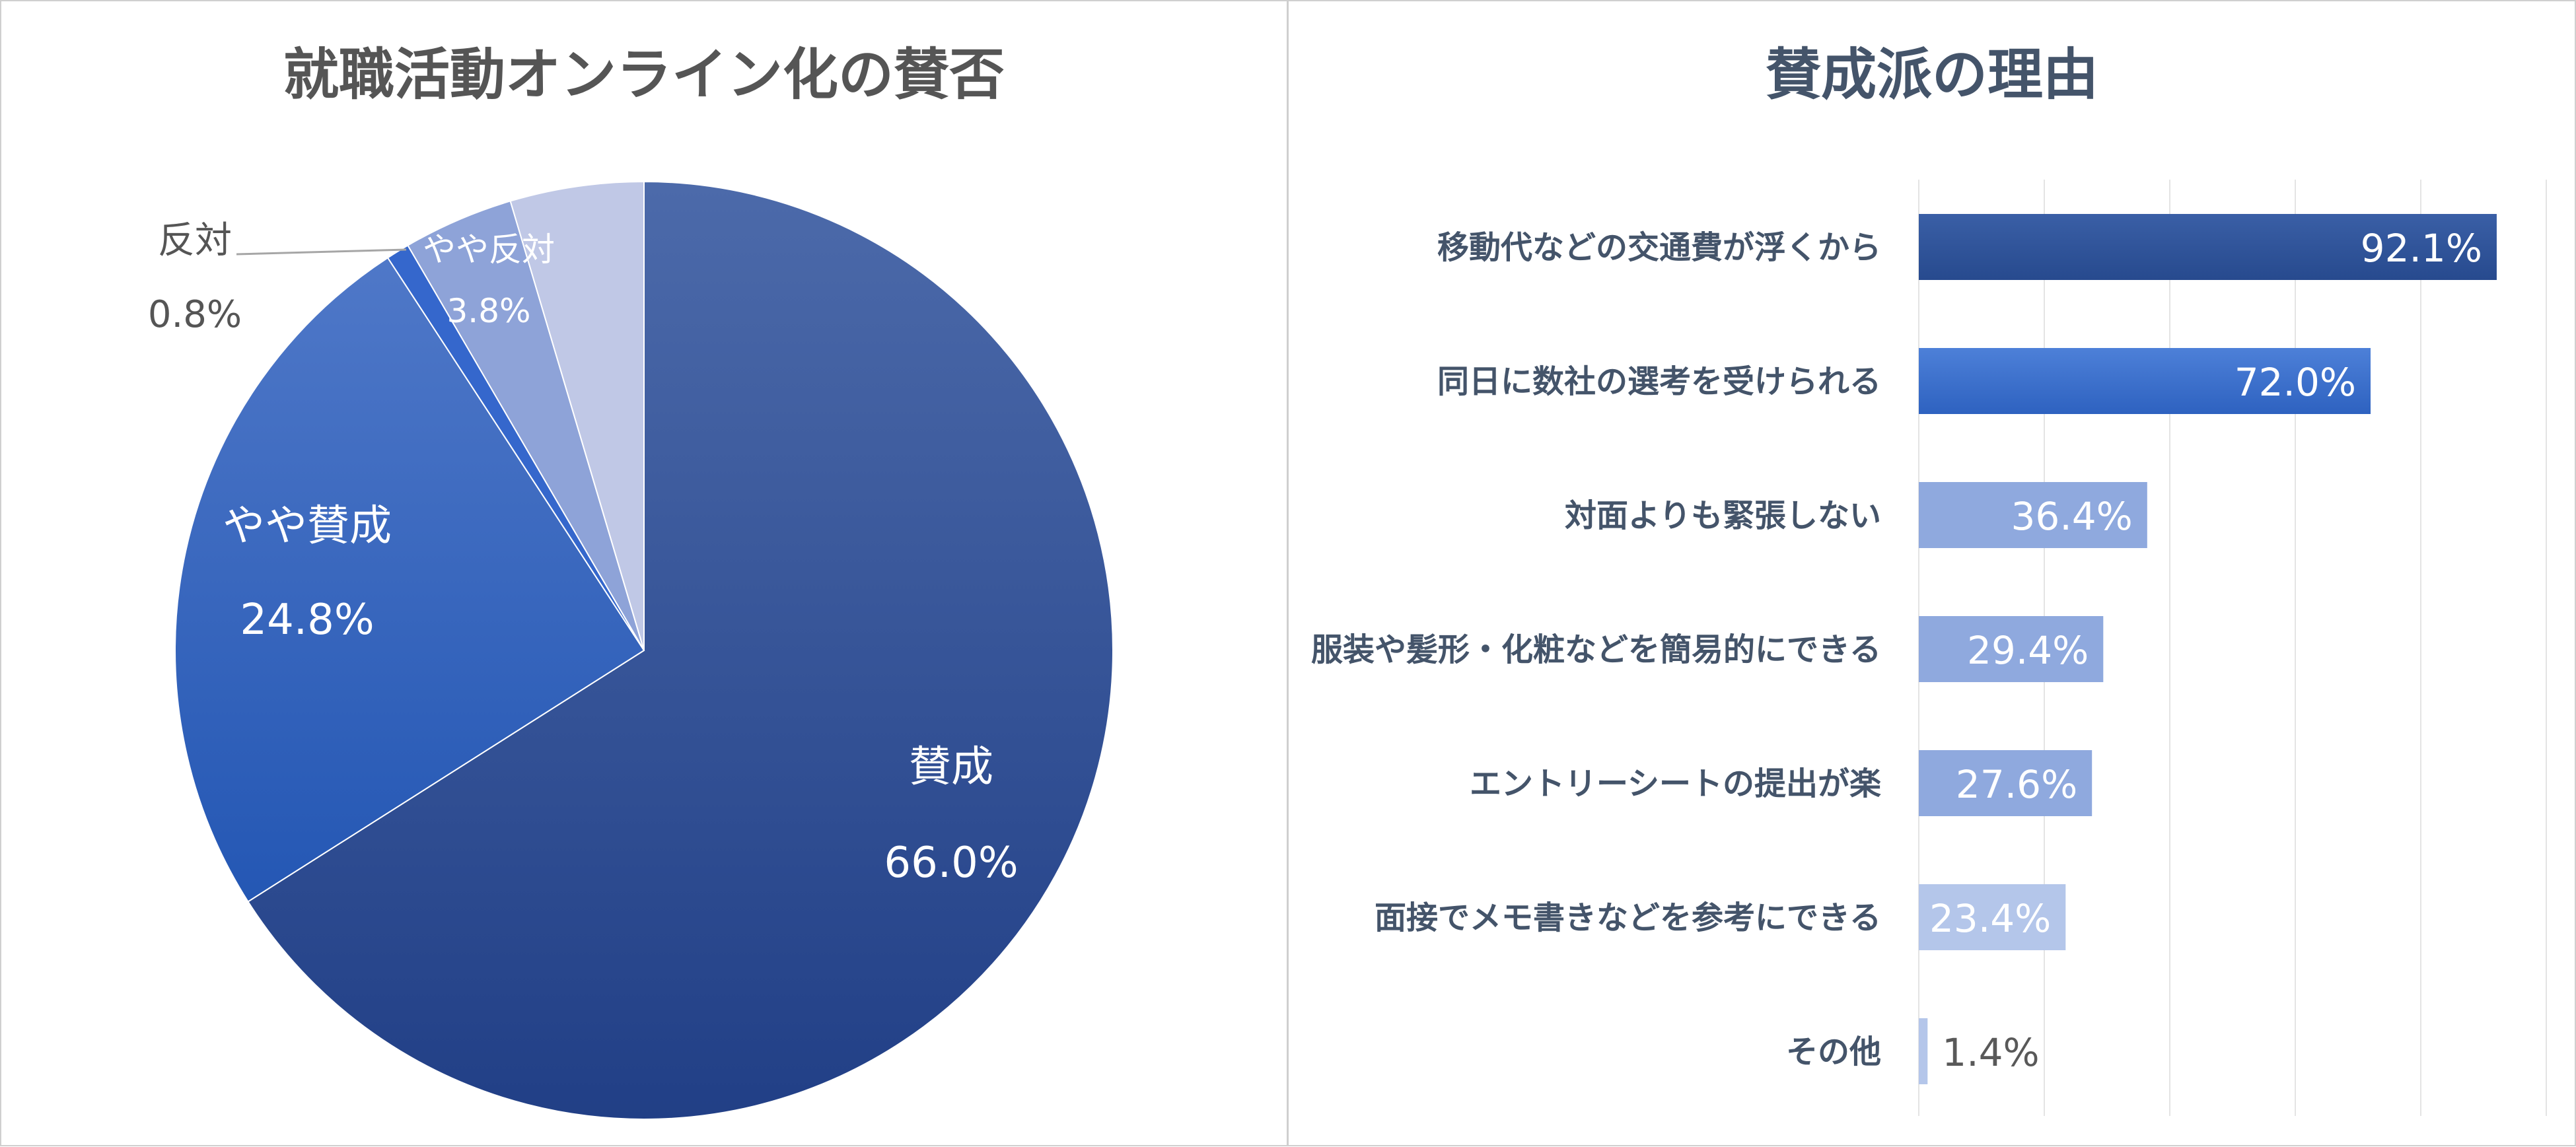  What do you see at coordinates (1723, 515) in the screenshot?
I see `category-label: 対面よりも緊張しない` at bounding box center [1723, 515].